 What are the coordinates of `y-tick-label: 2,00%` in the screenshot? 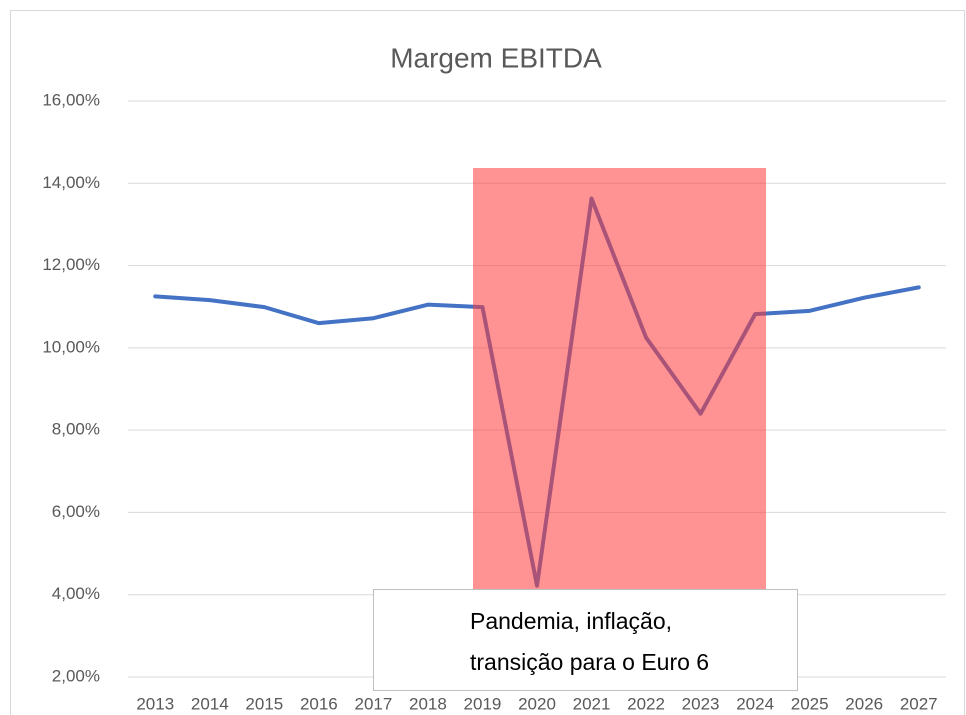 It's located at (76, 675).